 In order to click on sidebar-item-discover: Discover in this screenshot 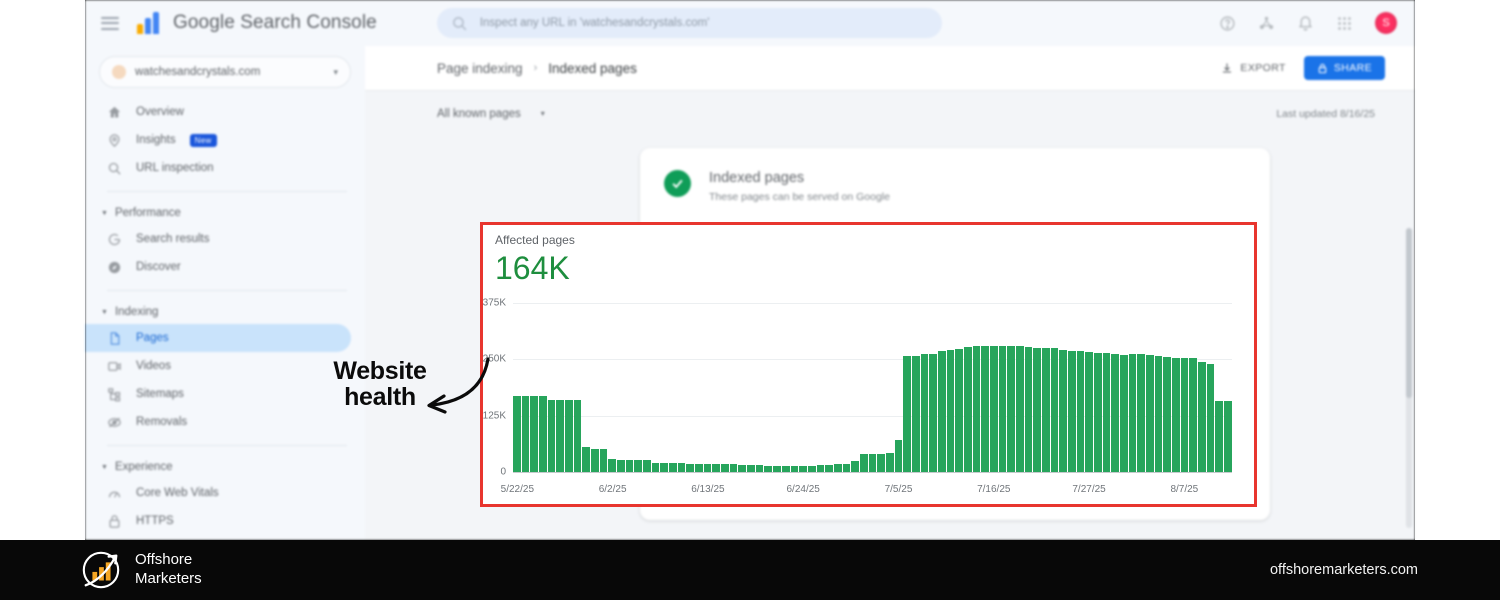, I will do `click(225, 267)`.